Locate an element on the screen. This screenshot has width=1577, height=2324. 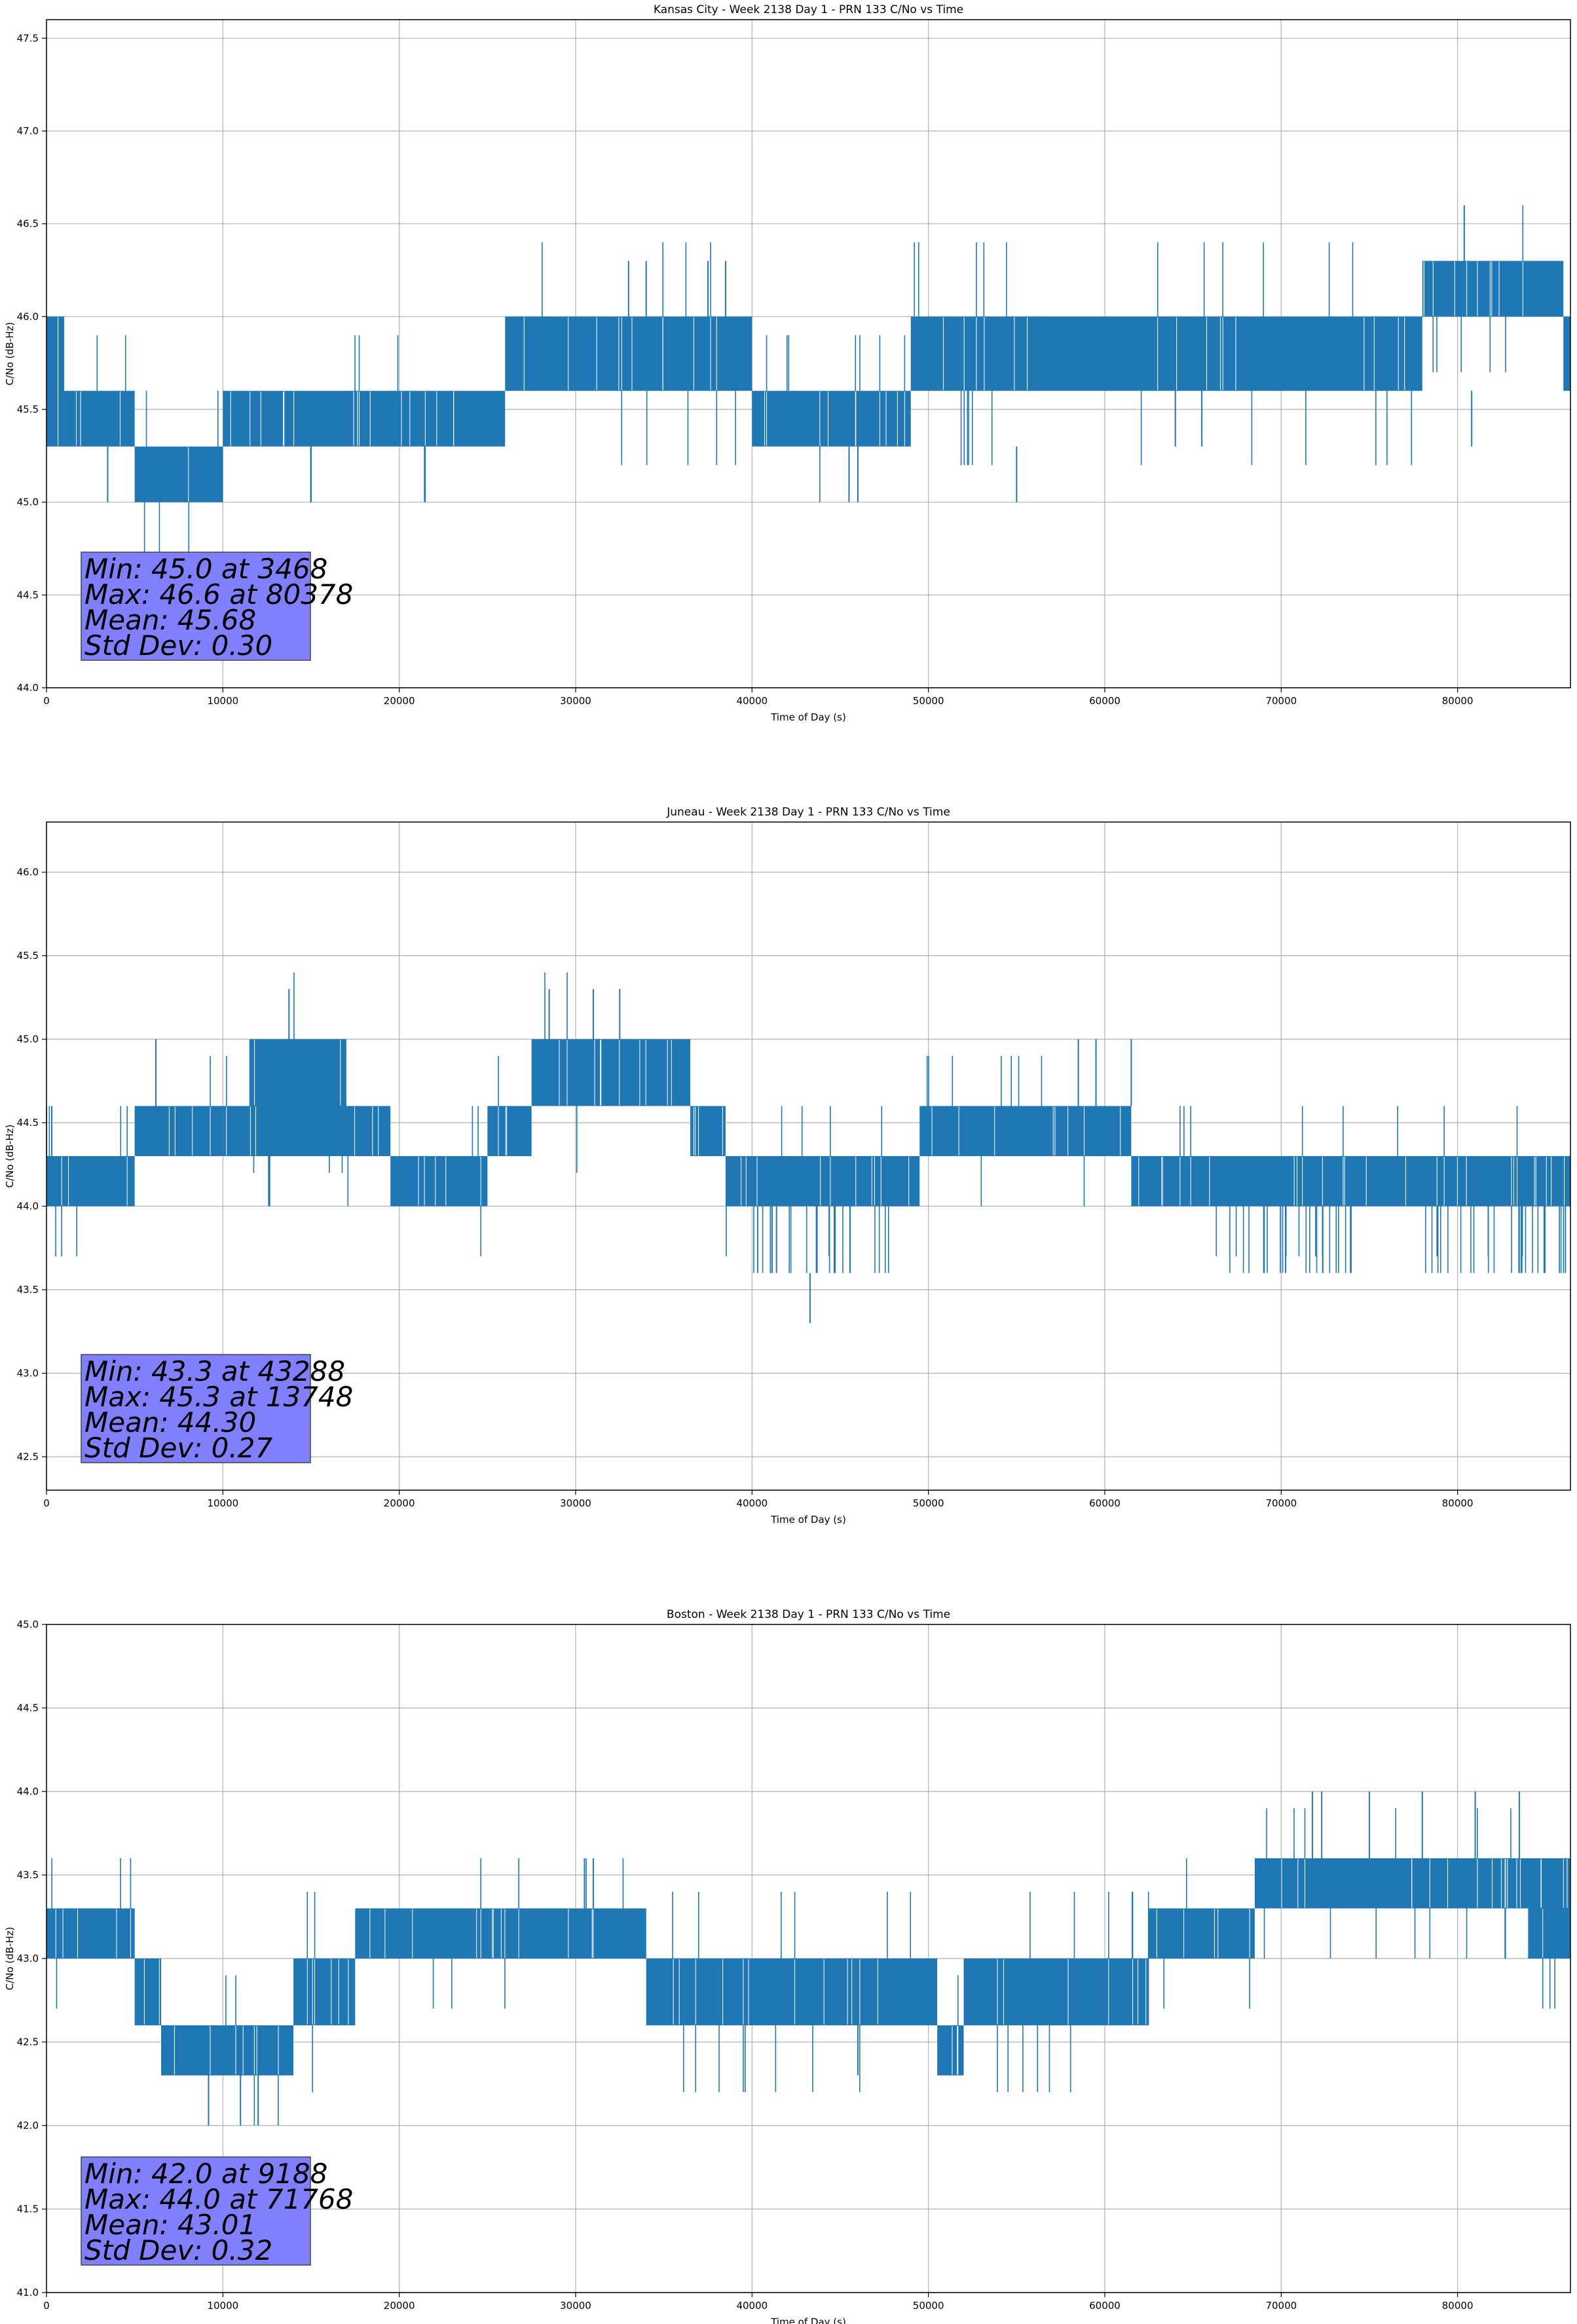
stats-min: Min: 45.0 at 3468 is located at coordinates (205, 569).